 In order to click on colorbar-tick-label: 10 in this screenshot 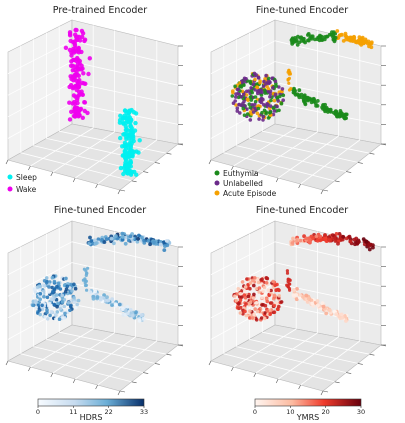, I will do `click(290, 412)`.